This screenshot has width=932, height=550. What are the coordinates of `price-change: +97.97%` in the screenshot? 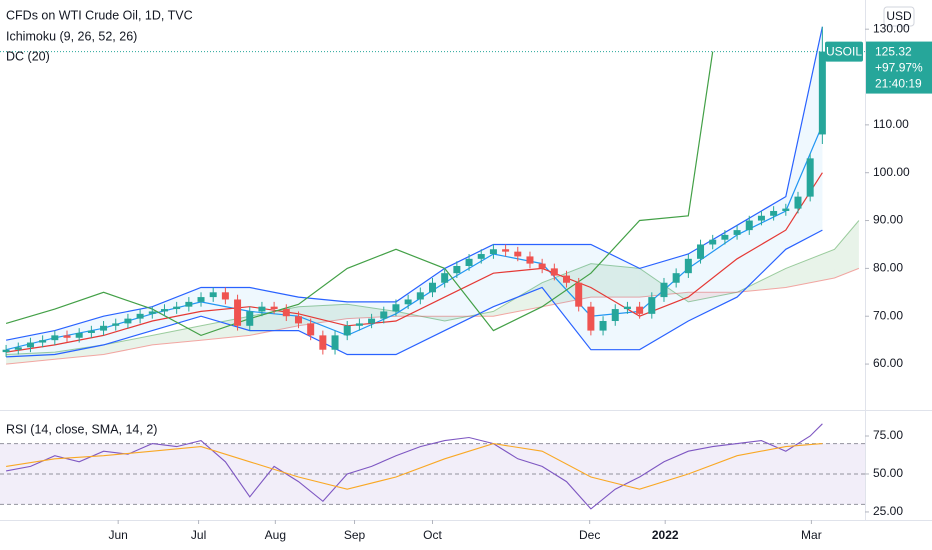 It's located at (899, 68).